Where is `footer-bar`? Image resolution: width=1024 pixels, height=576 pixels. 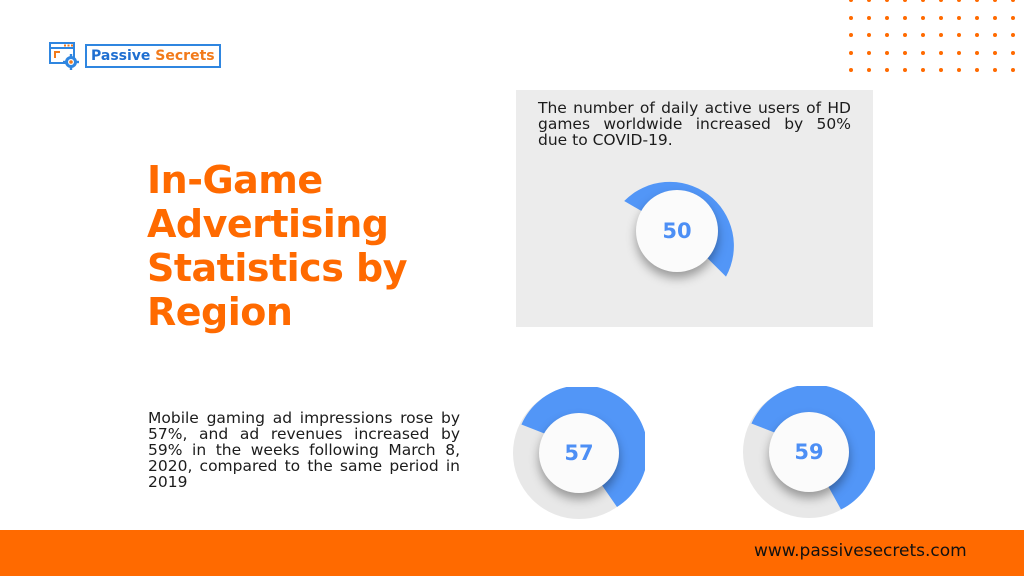 footer-bar is located at coordinates (512, 553).